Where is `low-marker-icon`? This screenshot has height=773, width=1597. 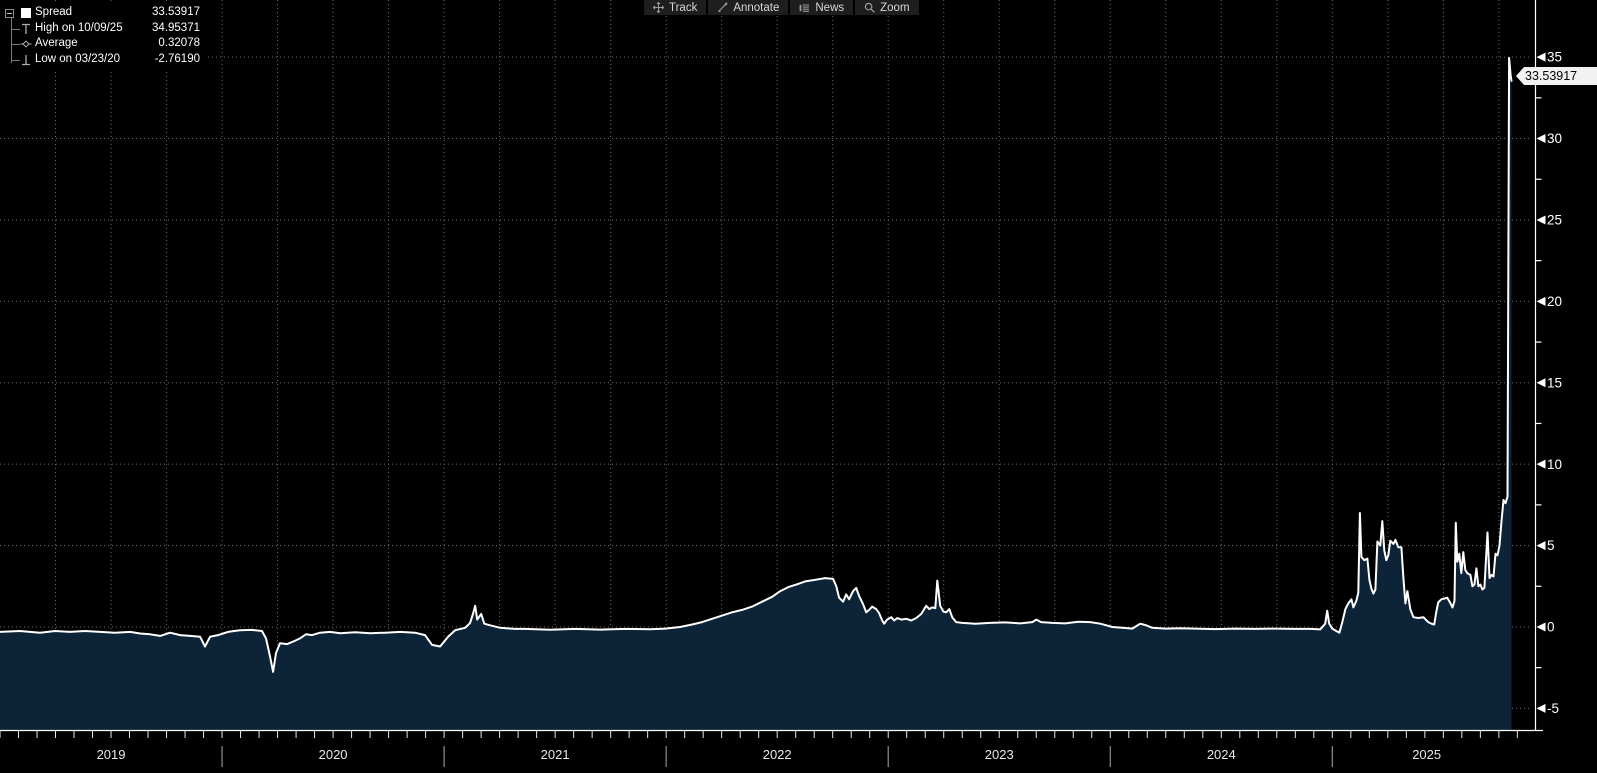 low-marker-icon is located at coordinates (26, 60).